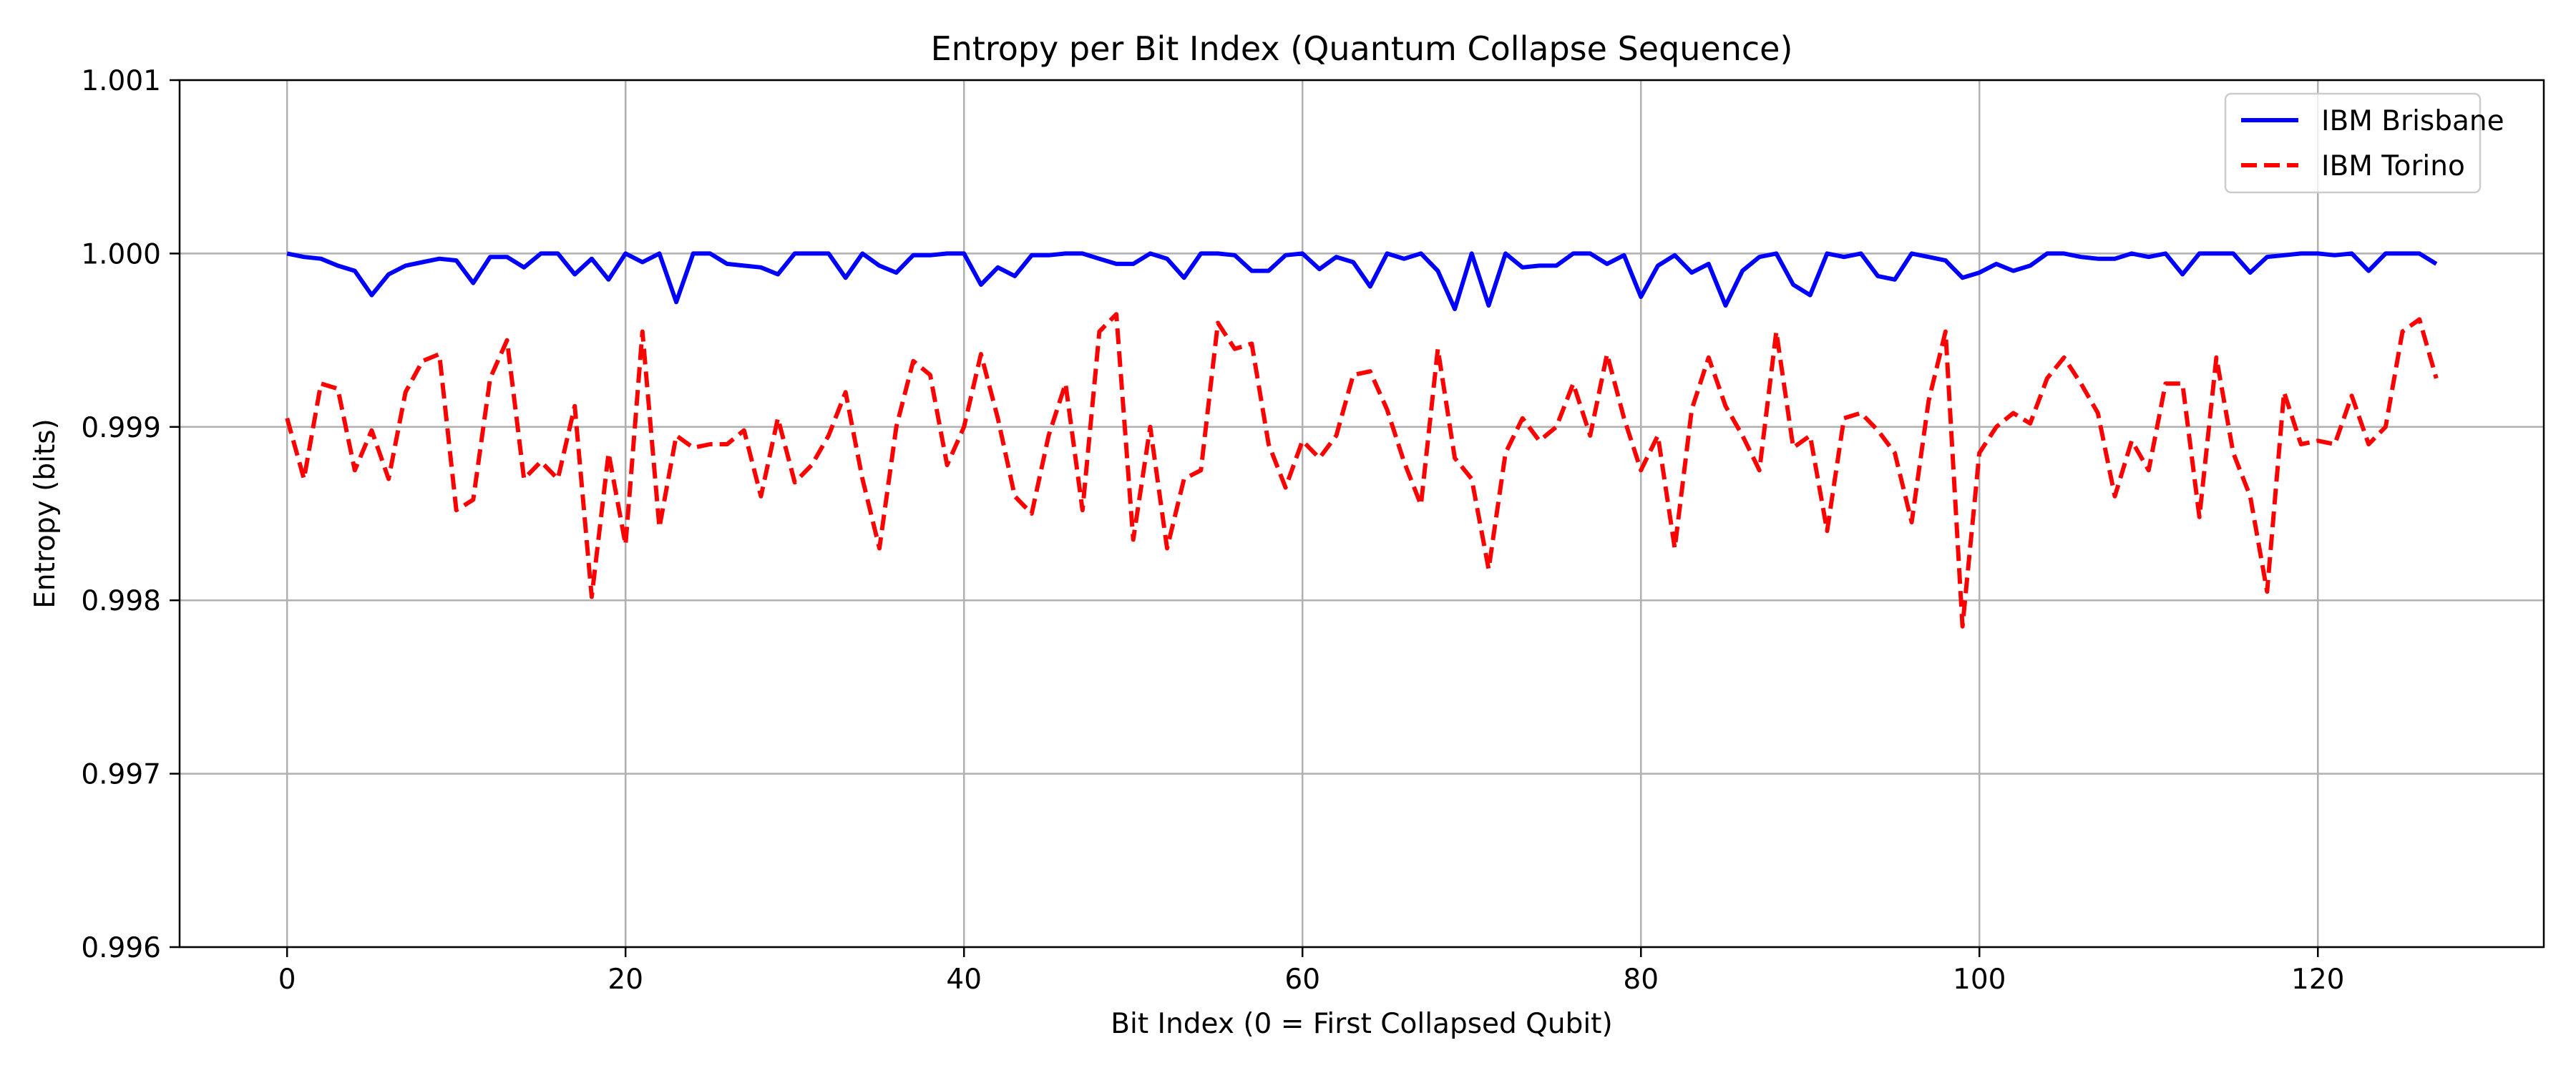 This screenshot has width=2576, height=1073. I want to click on y-tick-label: 1.000, so click(121, 254).